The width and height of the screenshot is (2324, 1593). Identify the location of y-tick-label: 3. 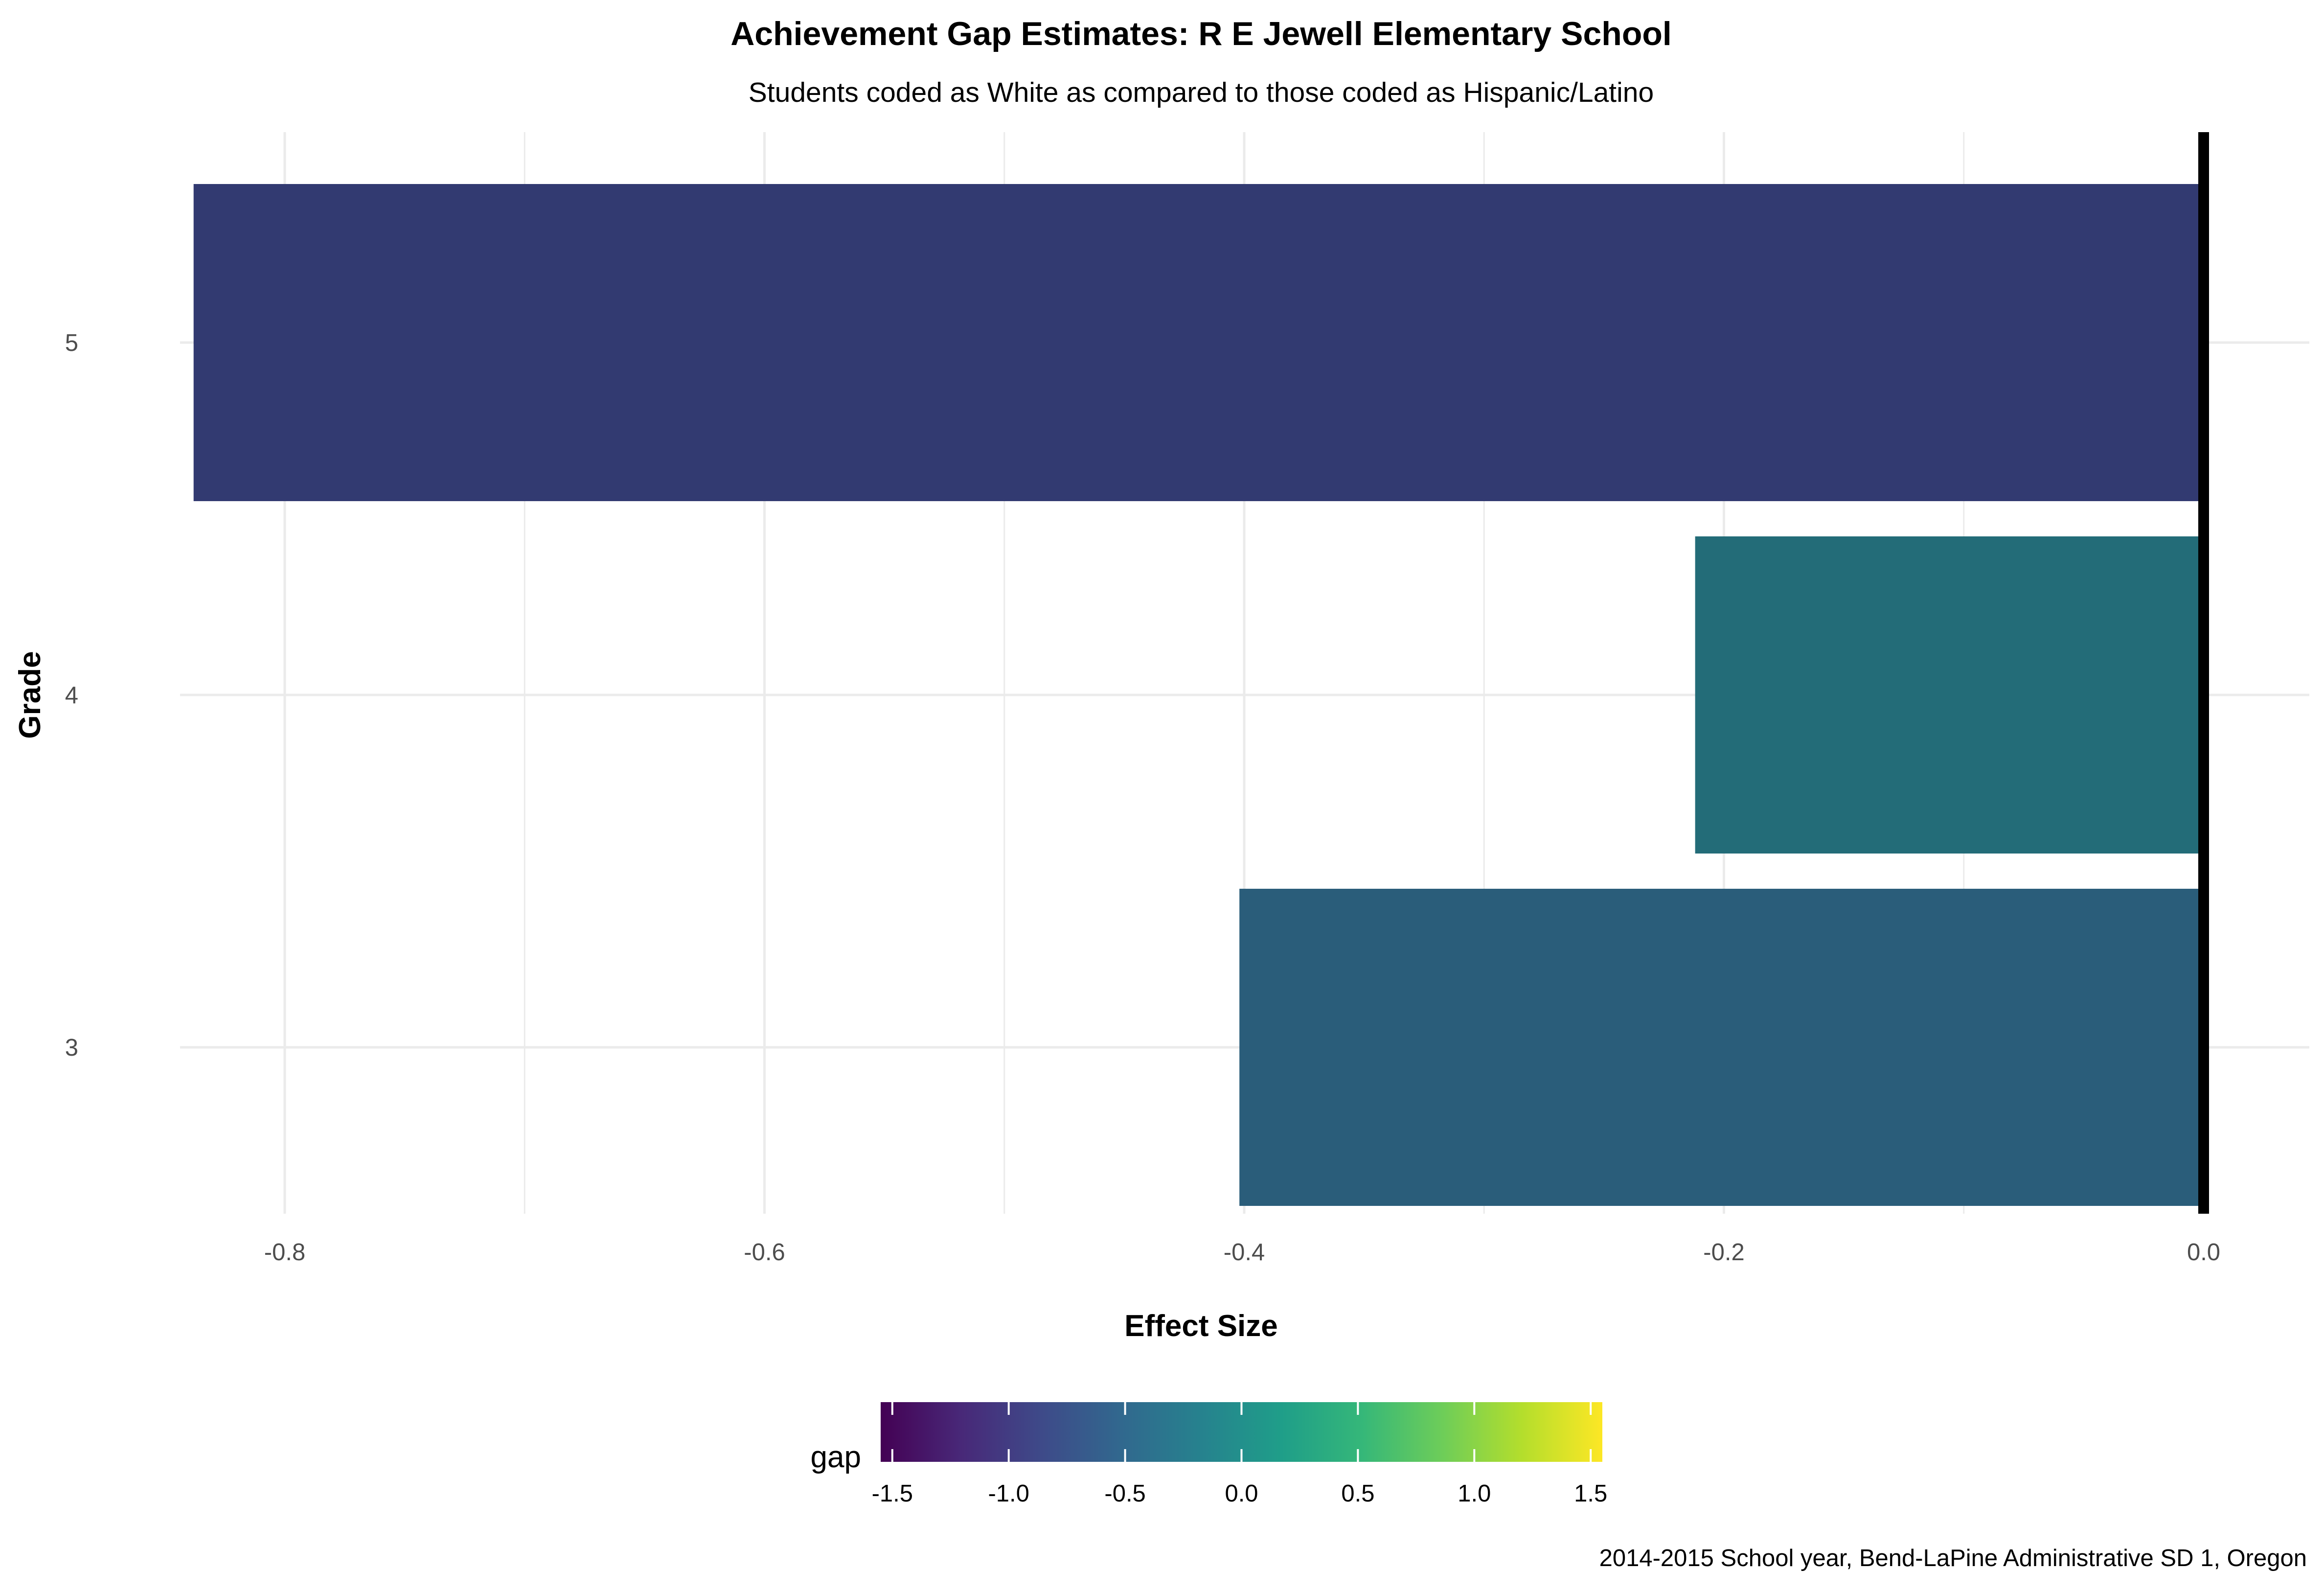
(71, 1048).